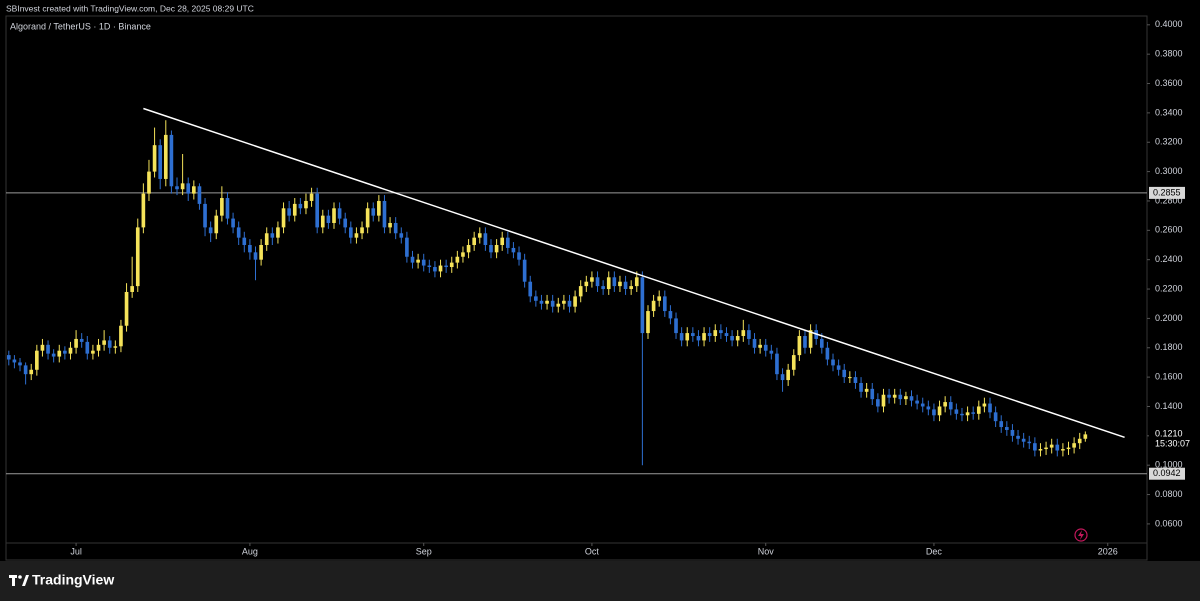 The height and width of the screenshot is (601, 1200). I want to click on y-tick-label: 0.3600, so click(1169, 83).